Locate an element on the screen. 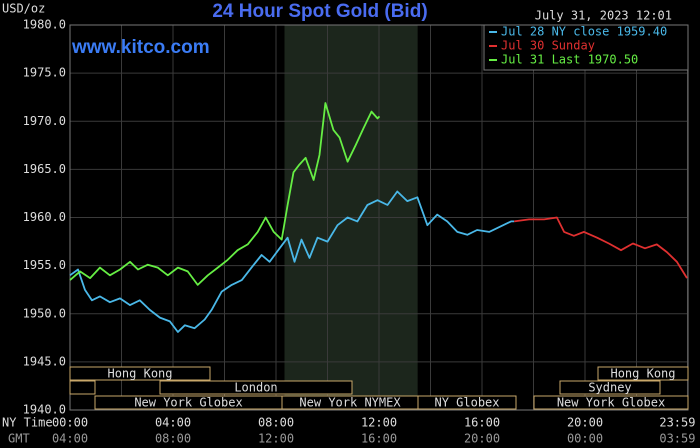 The height and width of the screenshot is (448, 700). x2-tick-label: 00:00 is located at coordinates (585, 439).